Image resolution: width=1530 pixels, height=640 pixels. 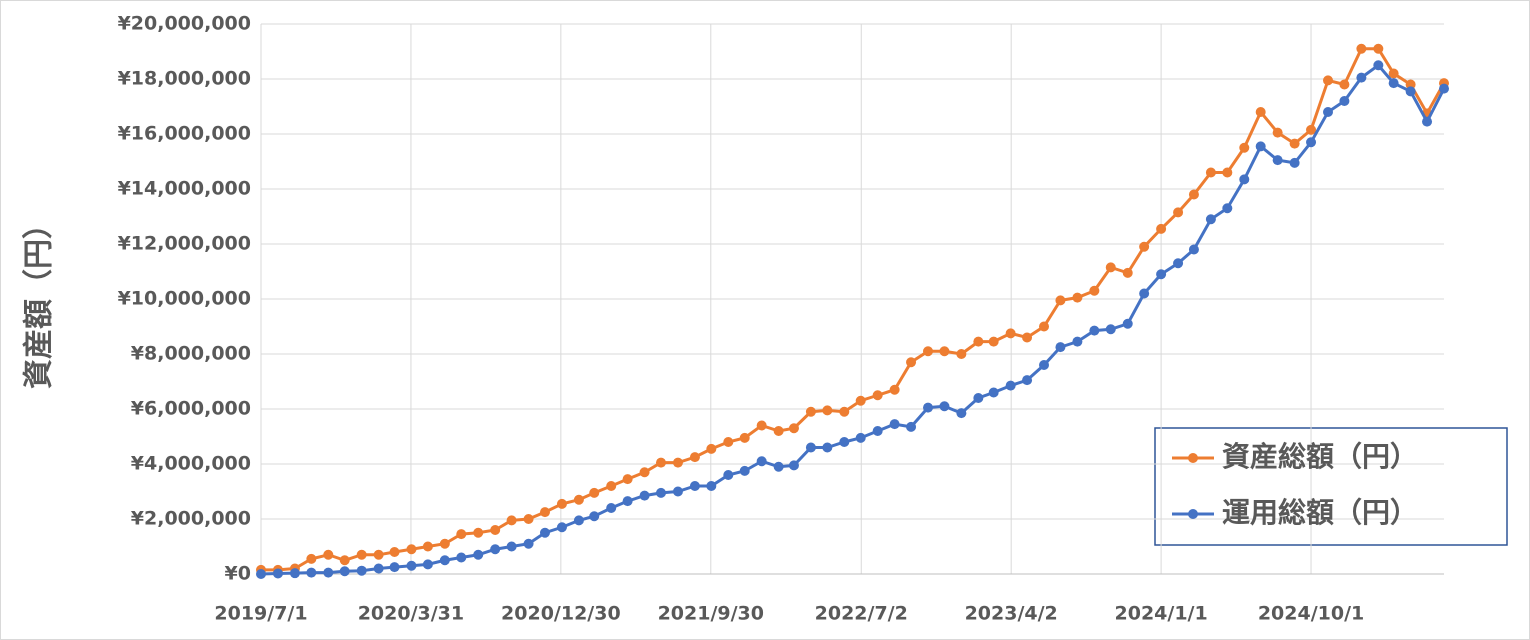 What do you see at coordinates (1320, 512) in the screenshot?
I see `legend-label: 運用総額（円）` at bounding box center [1320, 512].